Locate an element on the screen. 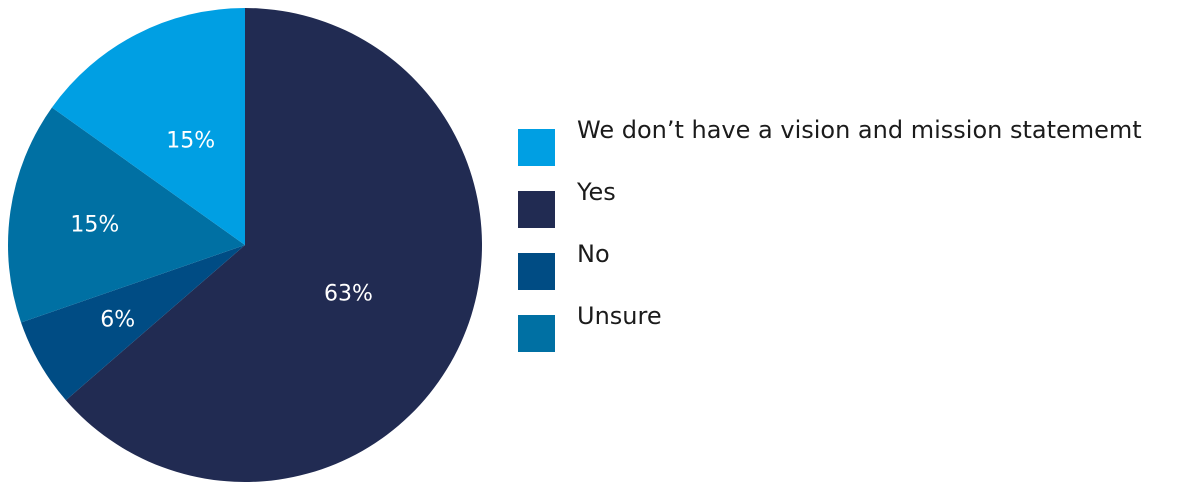 The height and width of the screenshot is (482, 1185). pie-data-label: 6% is located at coordinates (117, 319).